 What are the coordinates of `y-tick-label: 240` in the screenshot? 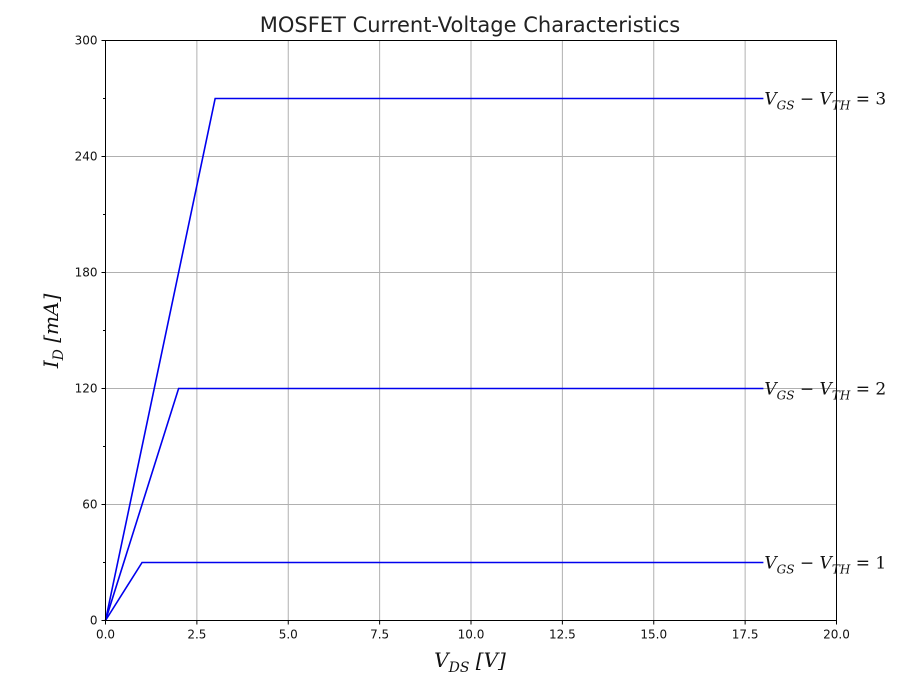 It's located at (86, 157).